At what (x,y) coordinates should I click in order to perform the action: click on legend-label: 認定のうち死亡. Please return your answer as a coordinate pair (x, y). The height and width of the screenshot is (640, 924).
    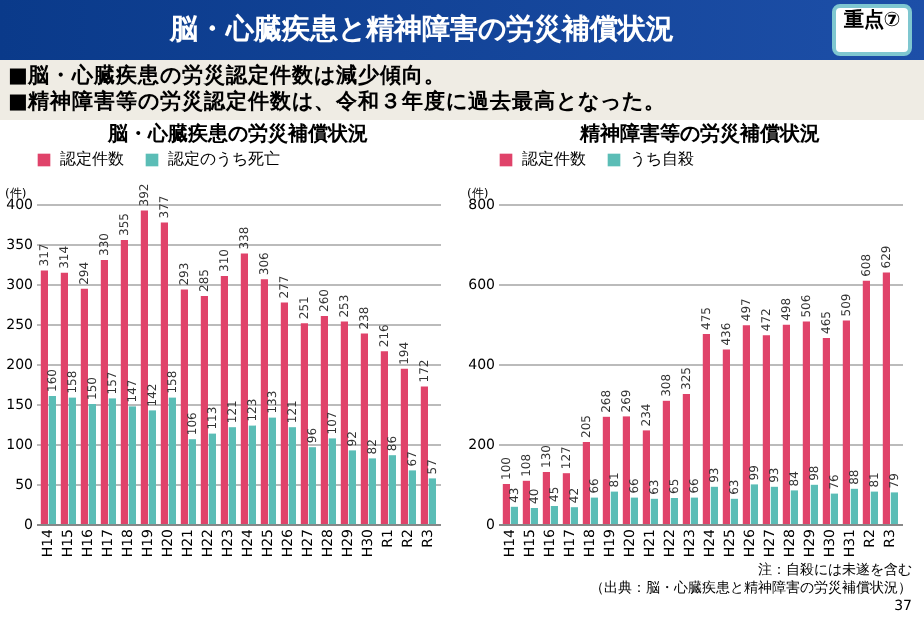
    Looking at the image, I should click on (224, 159).